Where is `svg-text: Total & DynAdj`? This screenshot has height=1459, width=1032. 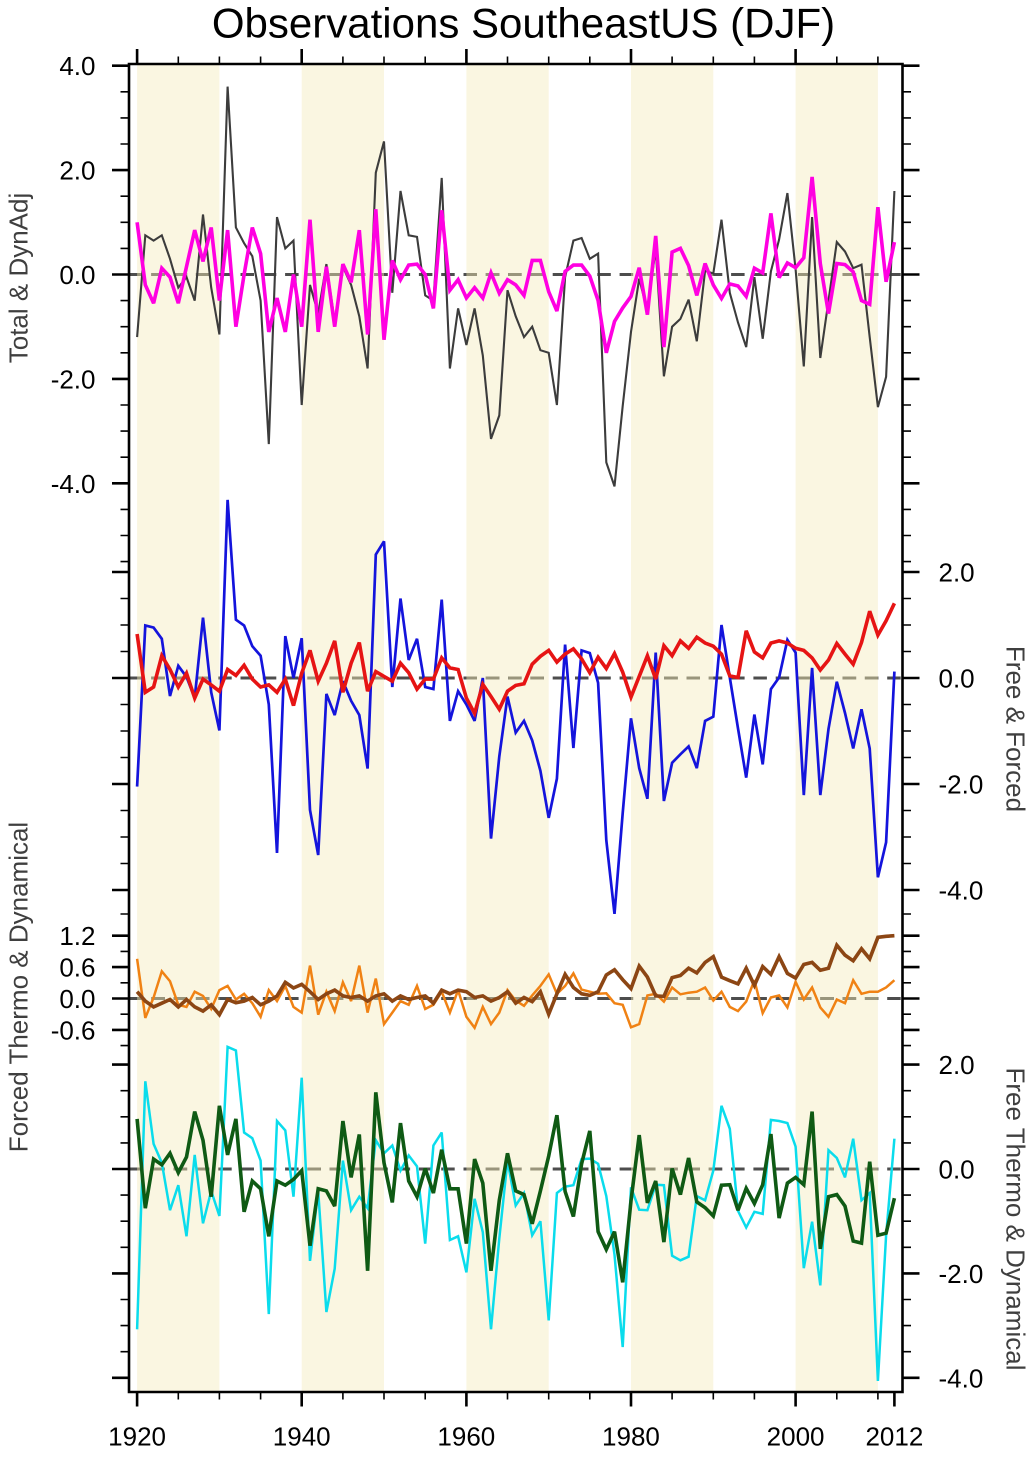
svg-text: Total & DynAdj is located at coordinates (19, 278).